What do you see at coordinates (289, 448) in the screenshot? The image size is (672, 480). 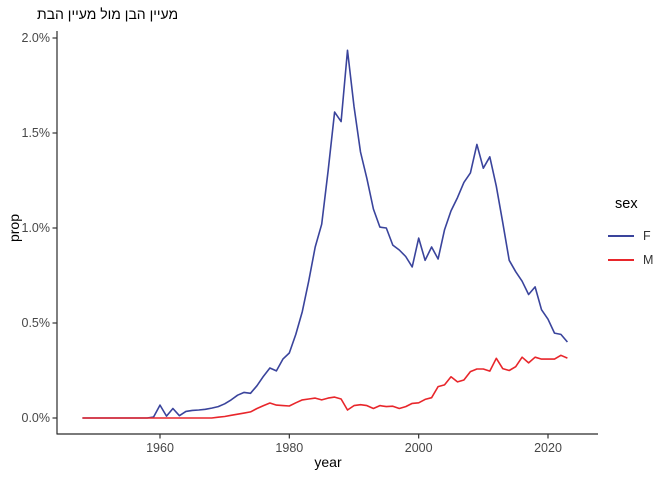 I see `x-tick-label: 1980` at bounding box center [289, 448].